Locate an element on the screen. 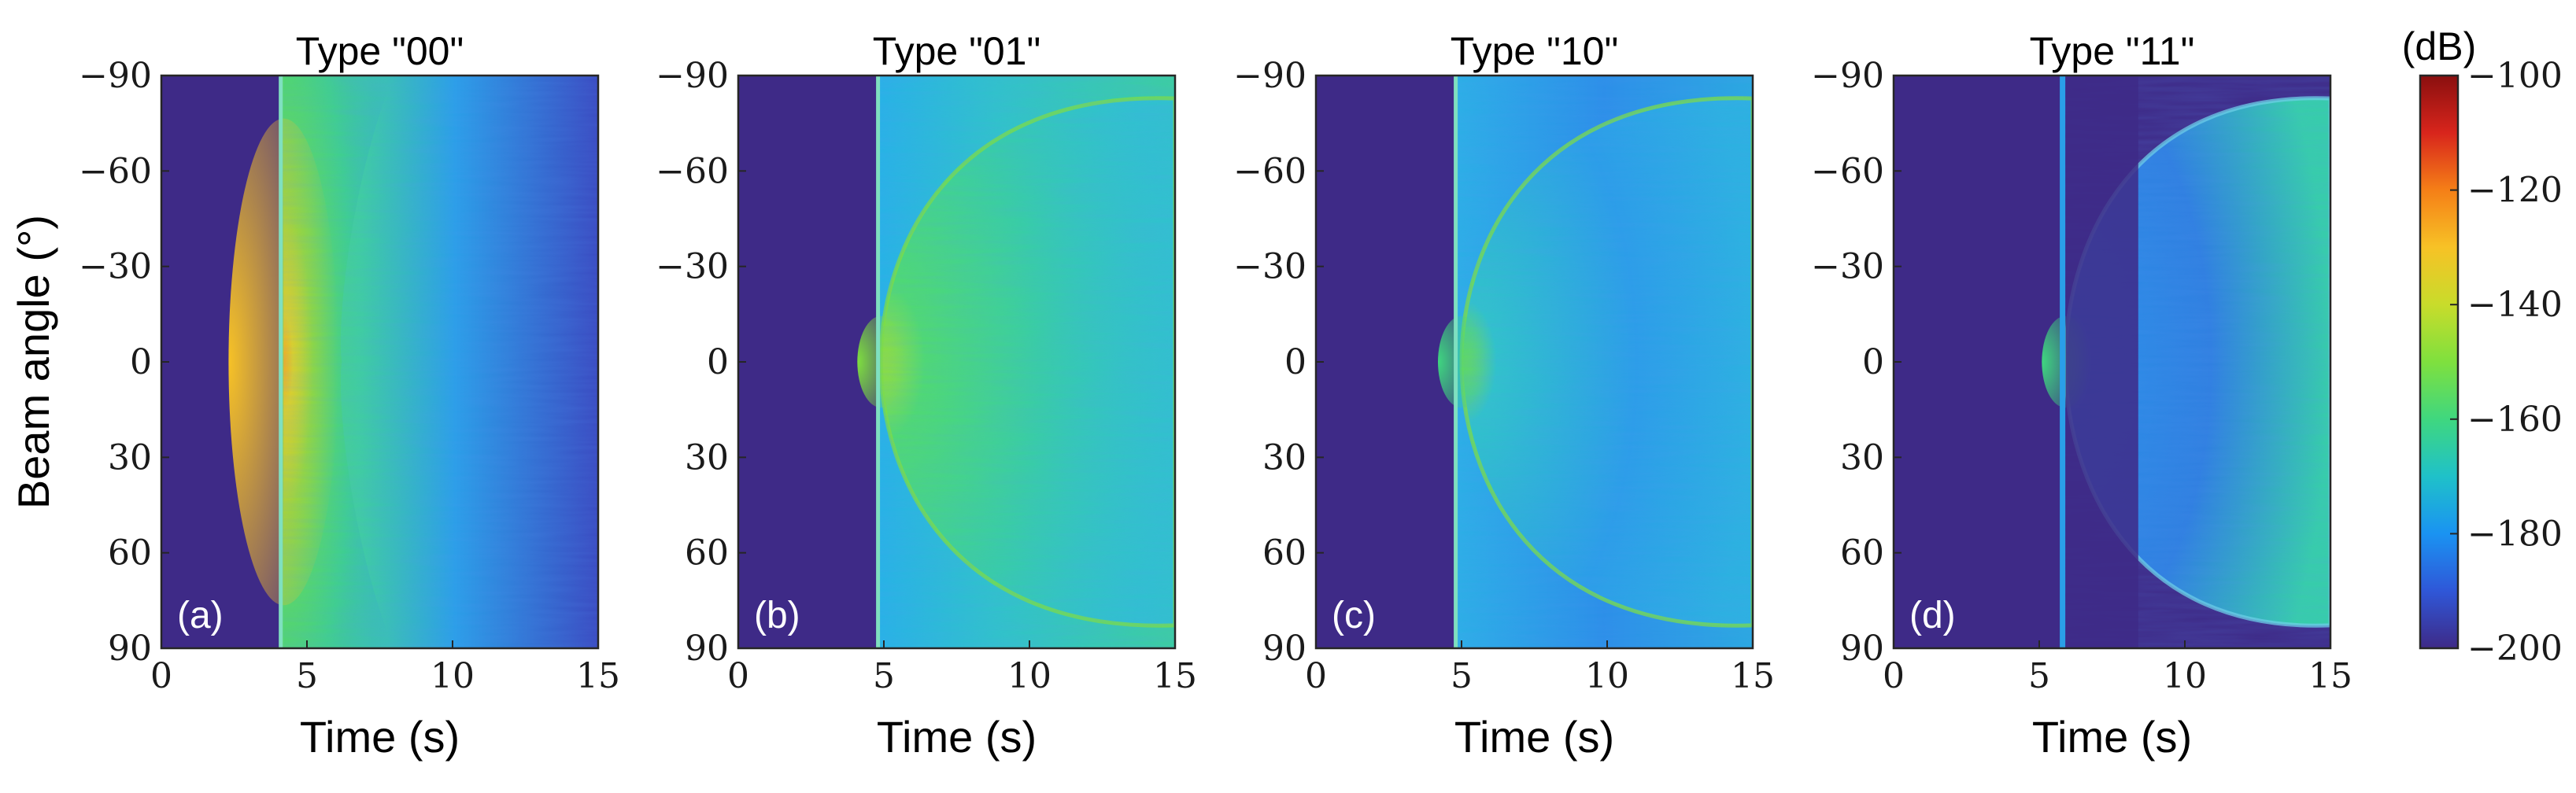  colorbar-tick-label: −120 is located at coordinates (2515, 191).